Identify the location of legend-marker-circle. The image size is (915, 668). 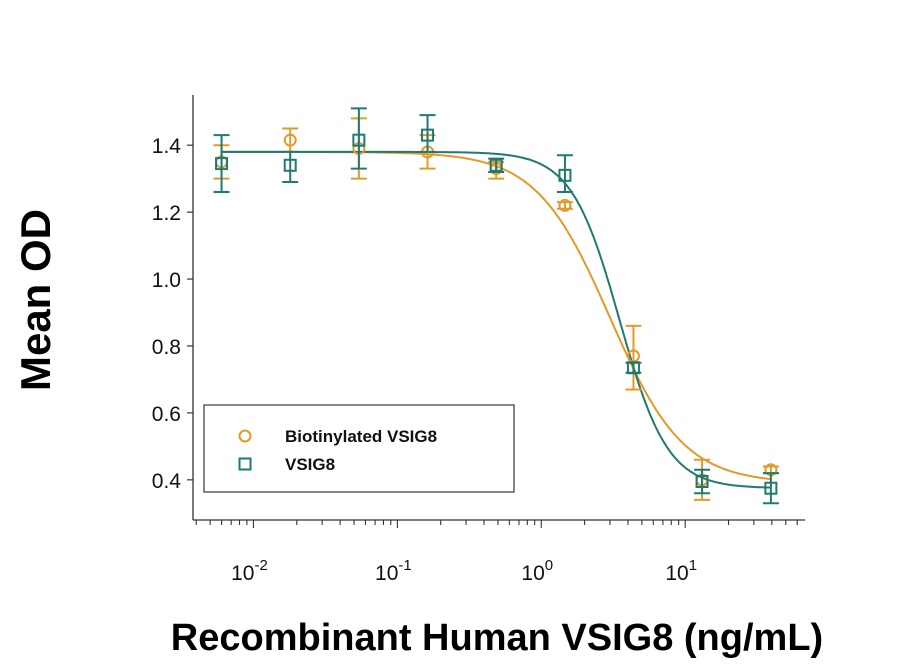
(245, 436).